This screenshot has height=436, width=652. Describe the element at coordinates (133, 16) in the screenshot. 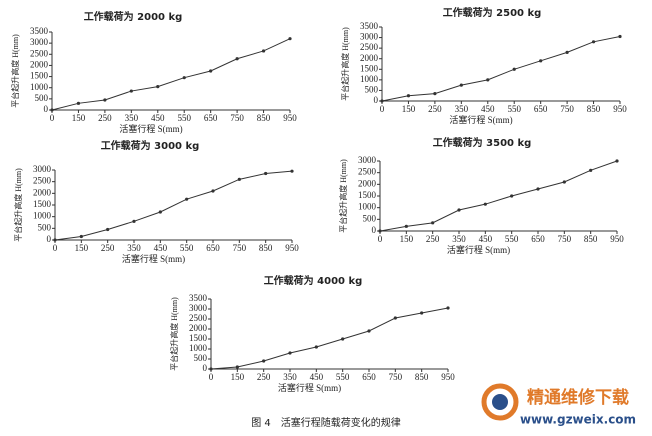

I see `chart-title: 工作载荷为 2000 kg` at that location.